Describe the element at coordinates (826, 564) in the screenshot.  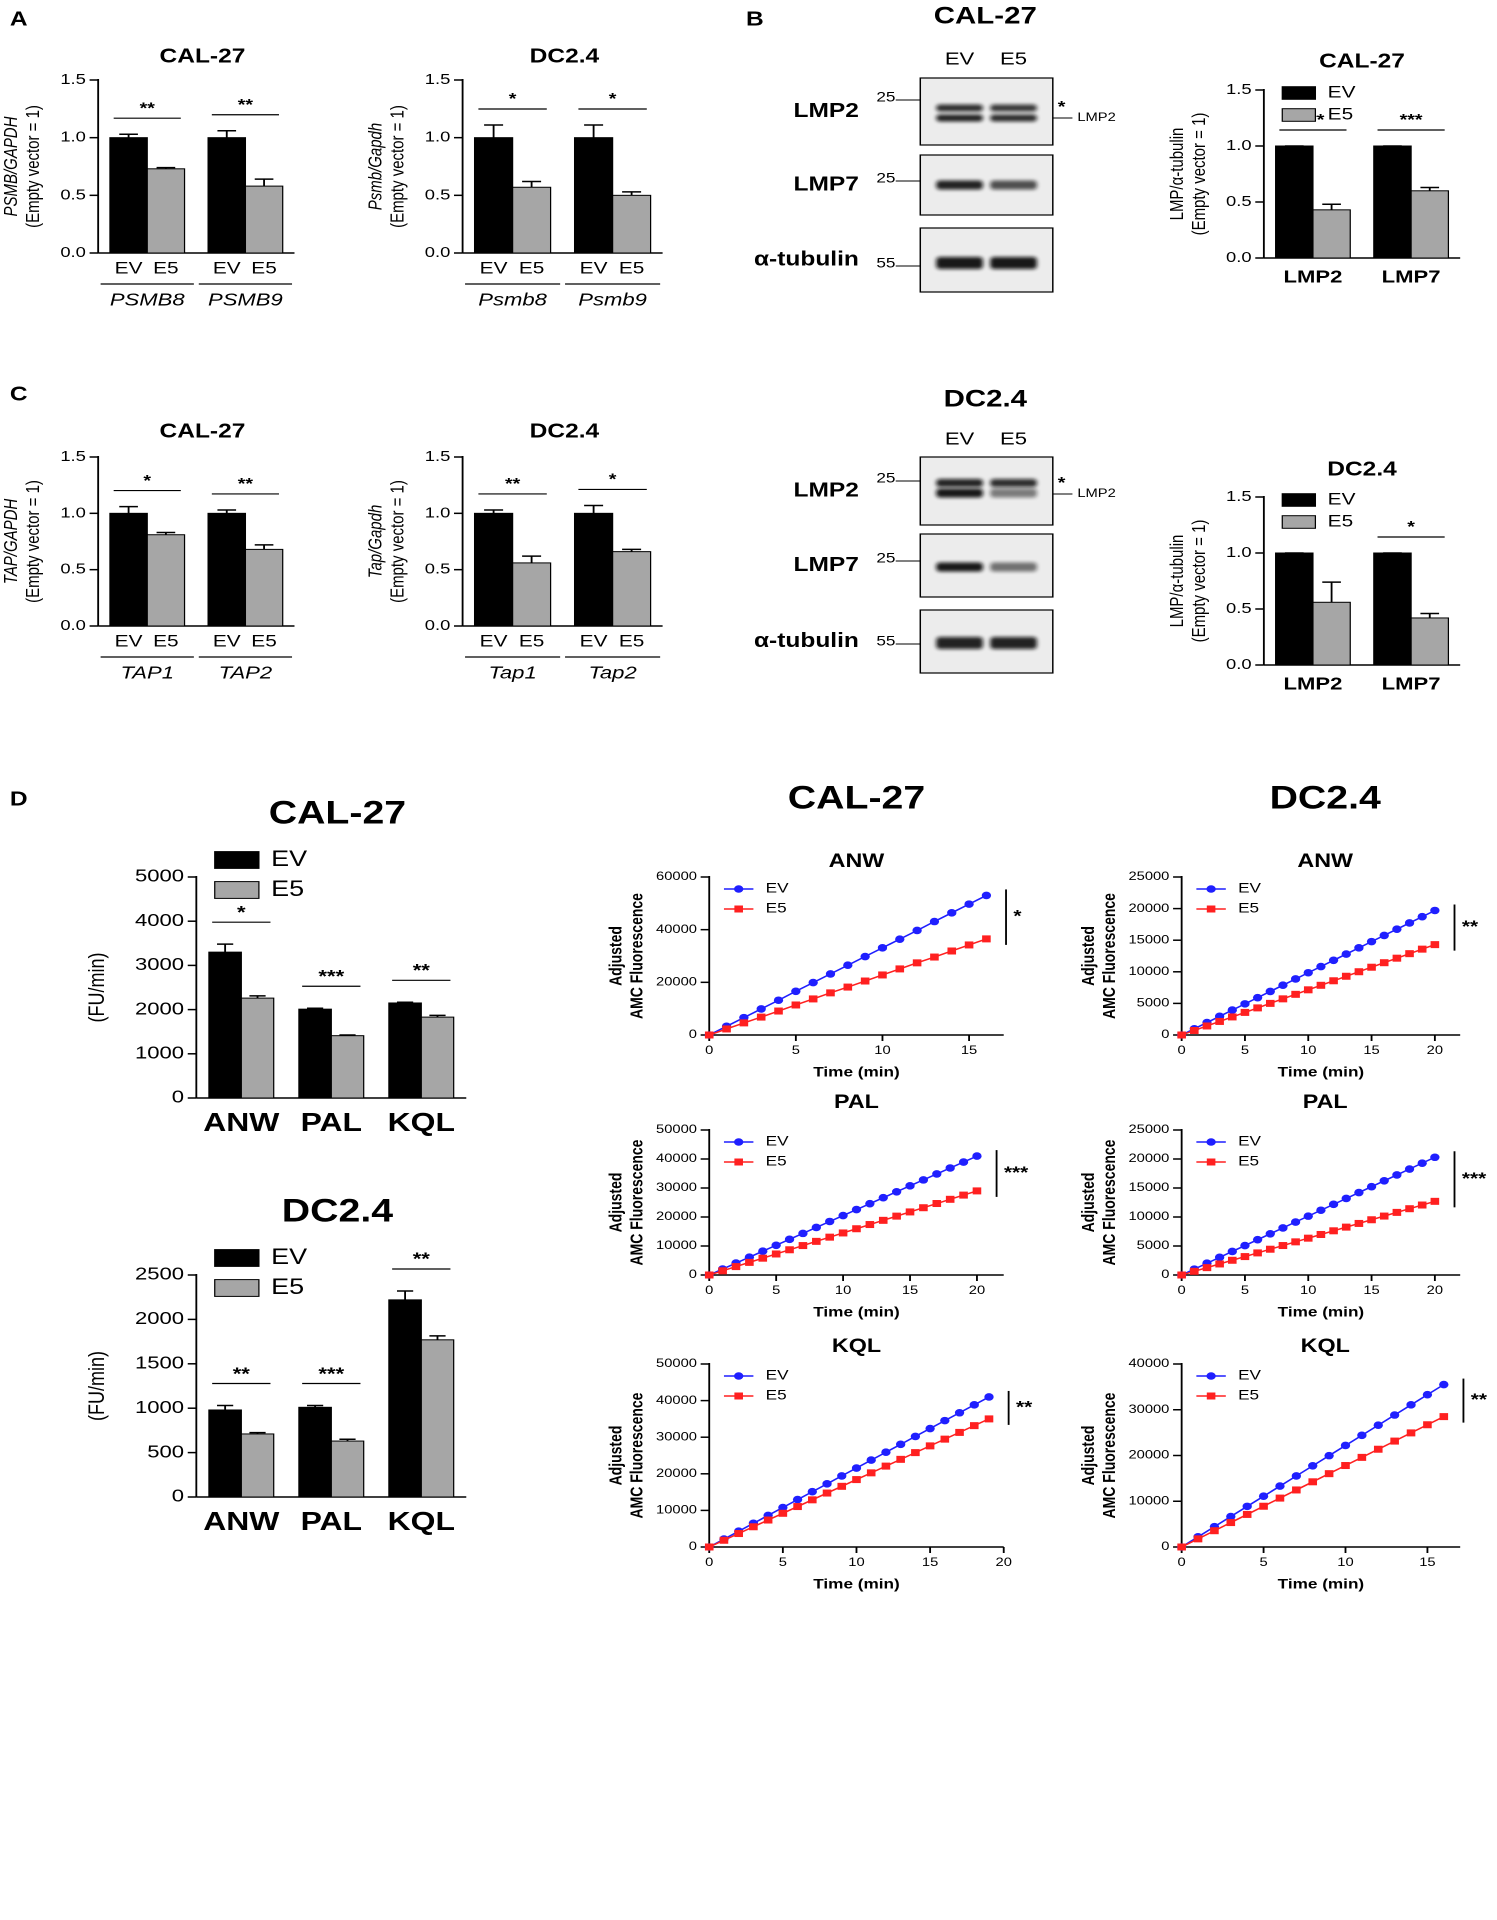
I see `blot-row-label: LMP7` at that location.